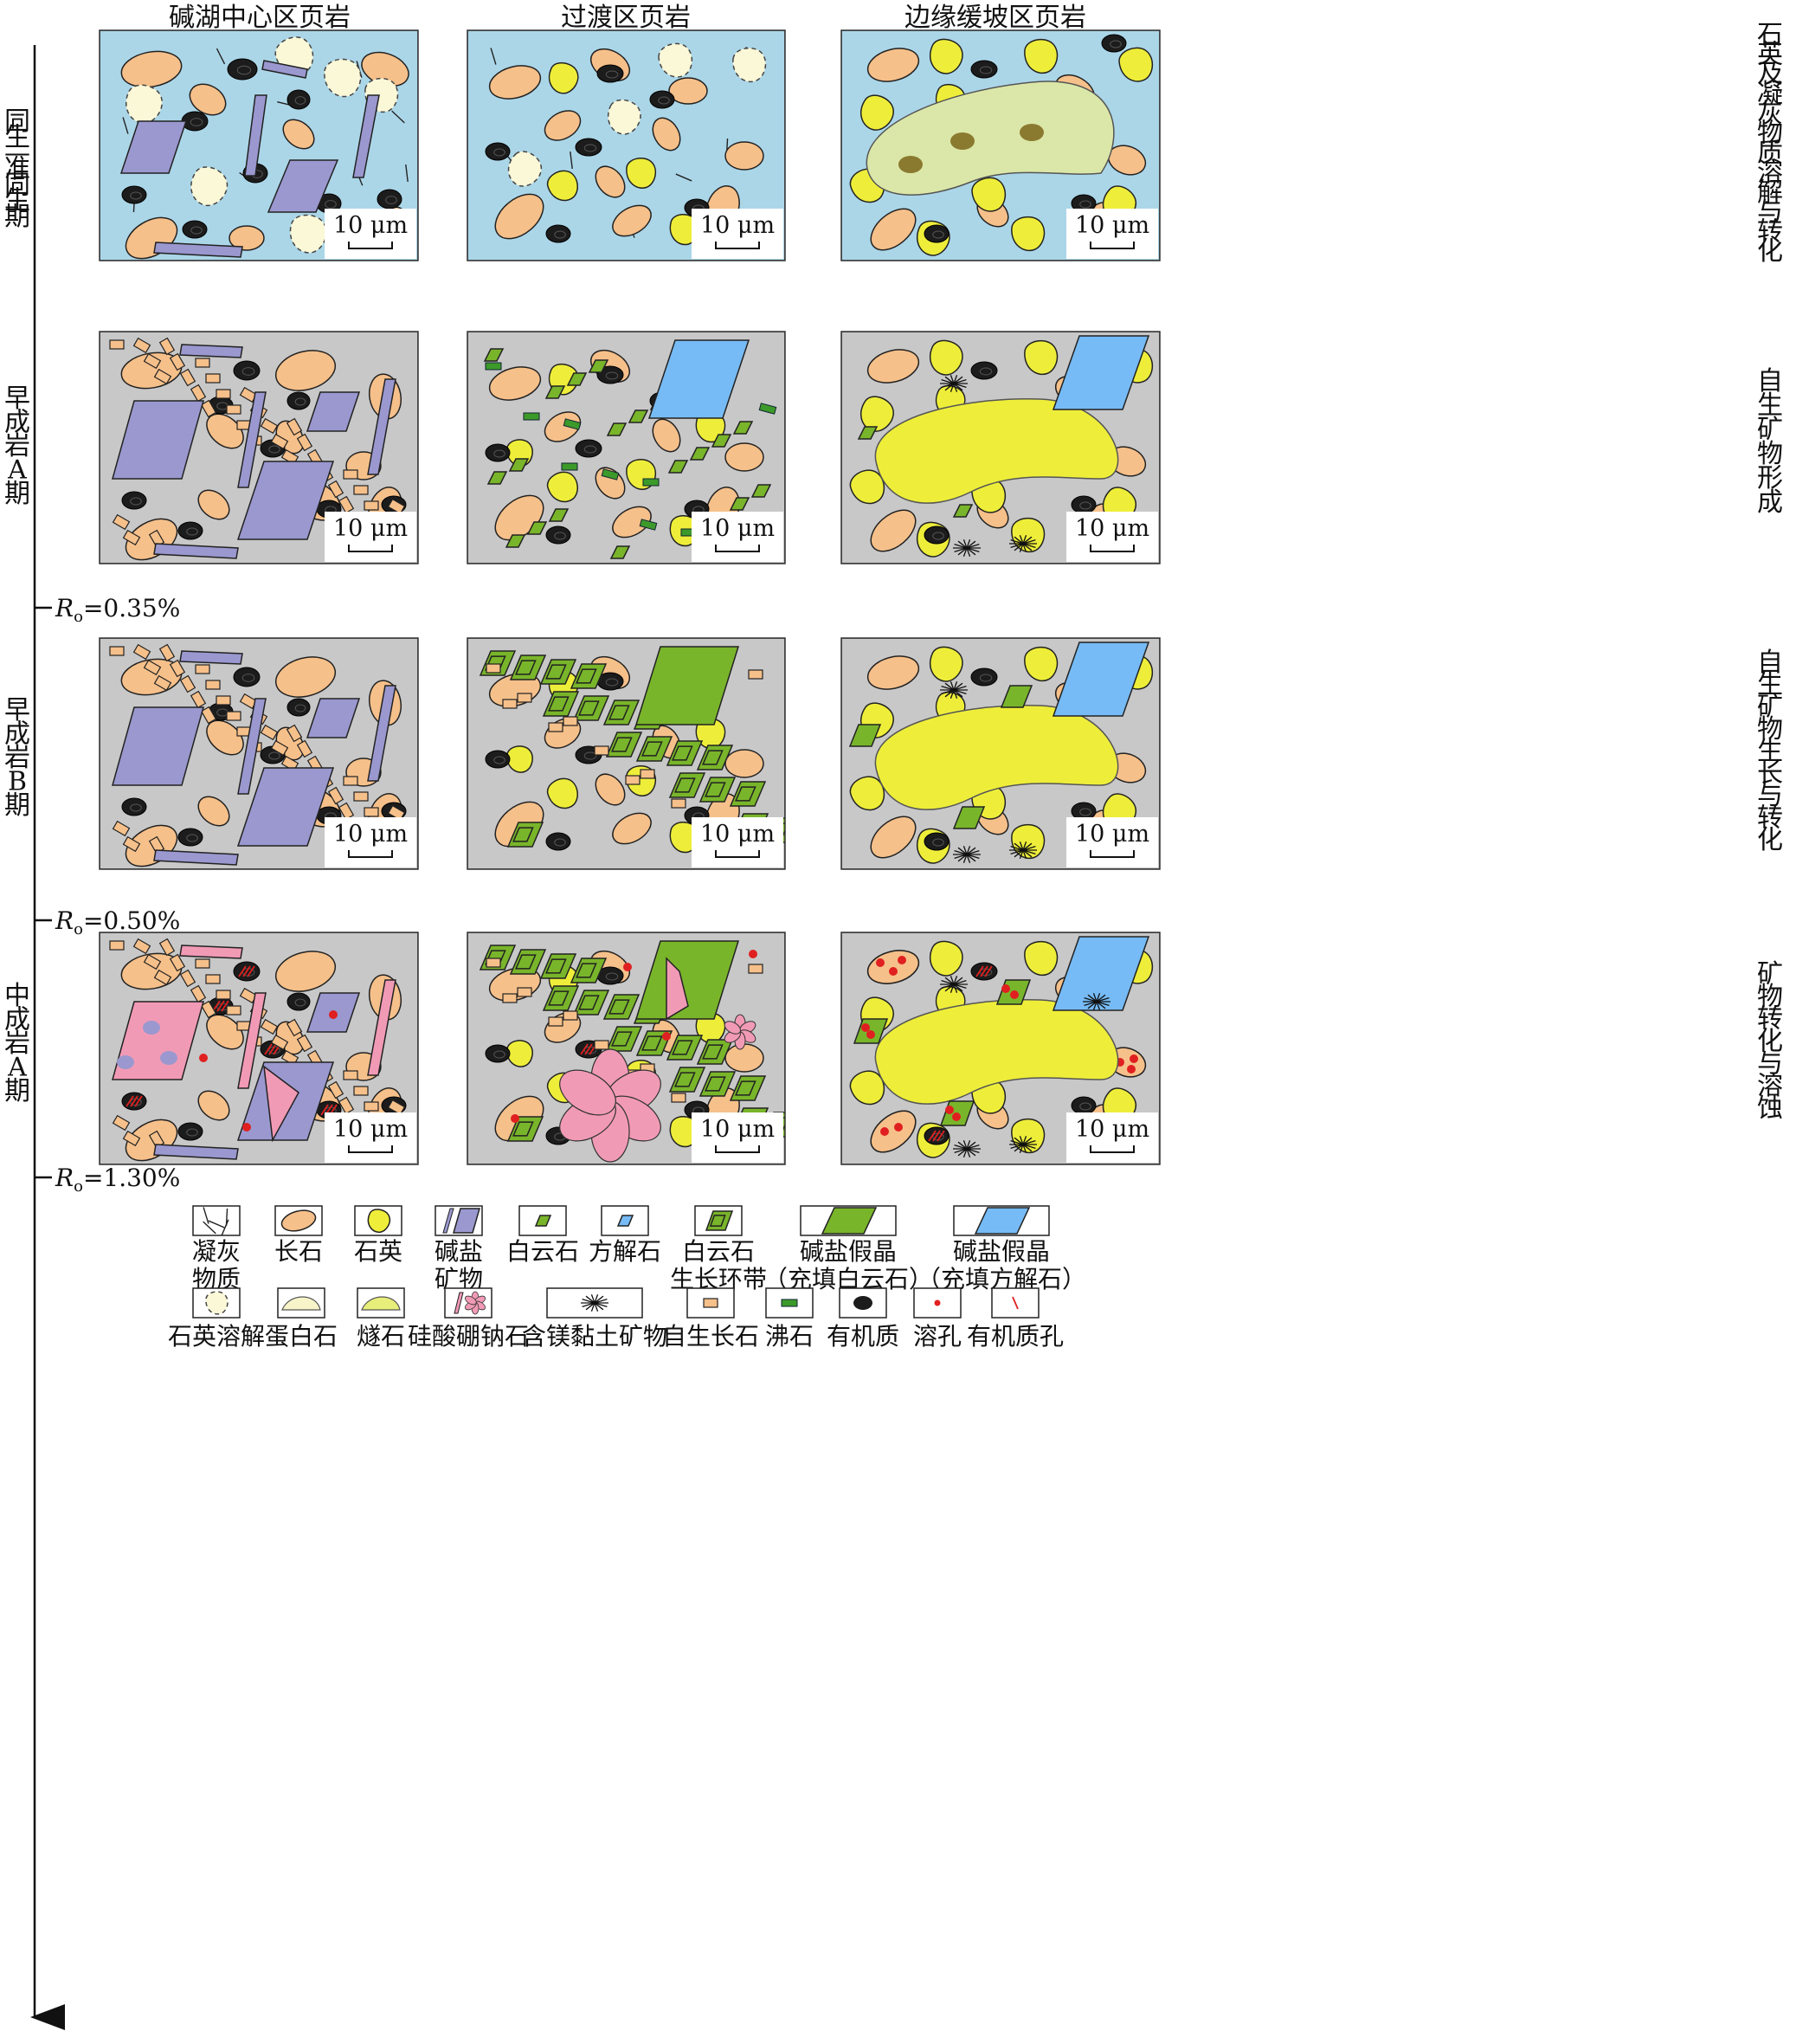 This screenshot has height=2044, width=1796. I want to click on scale-bar-3-2: 10 μm, so click(1112, 1138).